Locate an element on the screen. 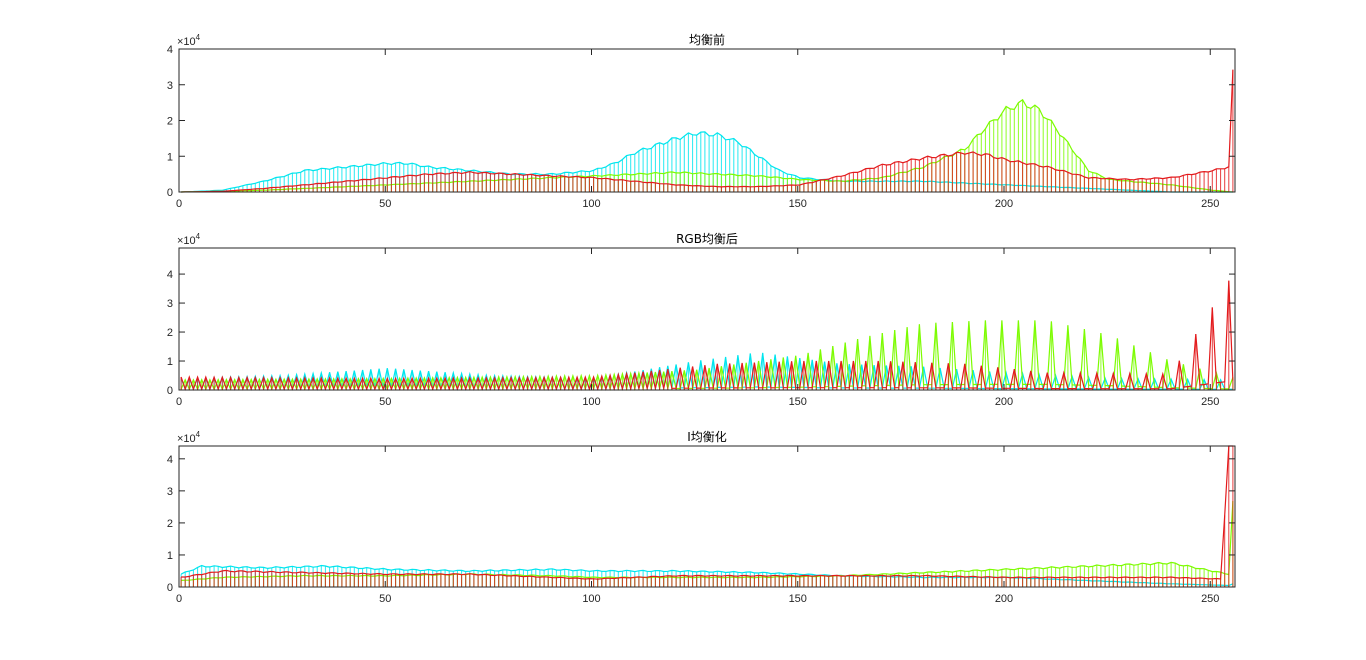 The image size is (1366, 660). axes-title: 均衡前 is located at coordinates (707, 39).